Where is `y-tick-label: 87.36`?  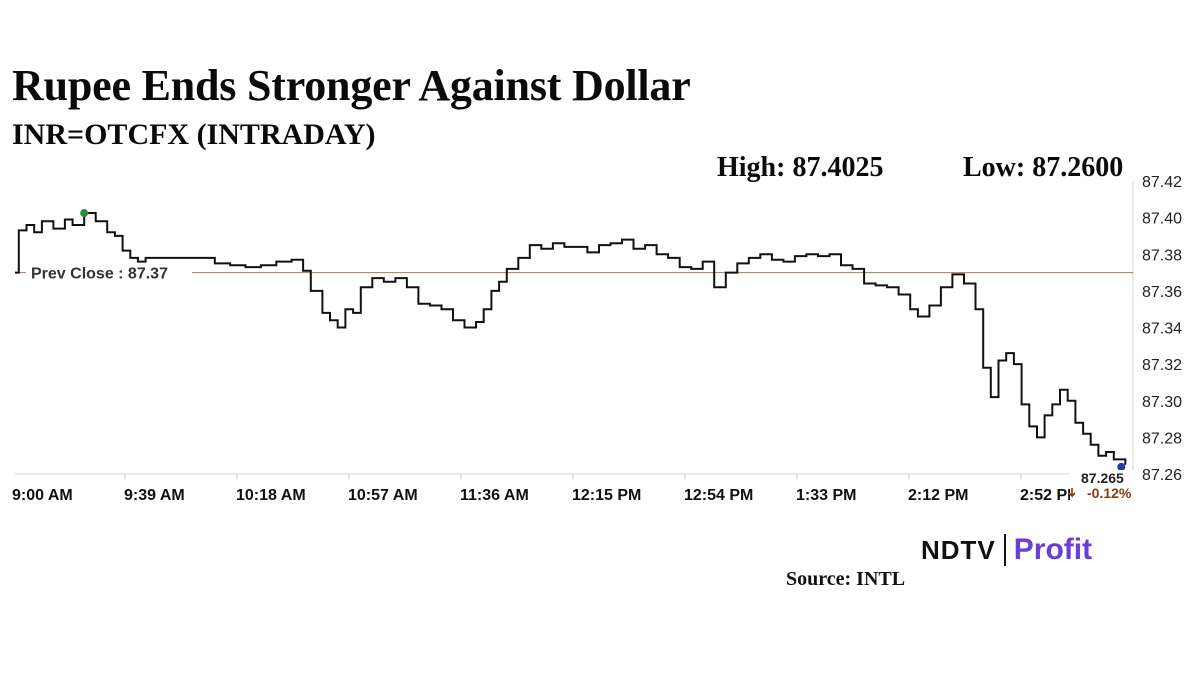
y-tick-label: 87.36 is located at coordinates (1162, 292).